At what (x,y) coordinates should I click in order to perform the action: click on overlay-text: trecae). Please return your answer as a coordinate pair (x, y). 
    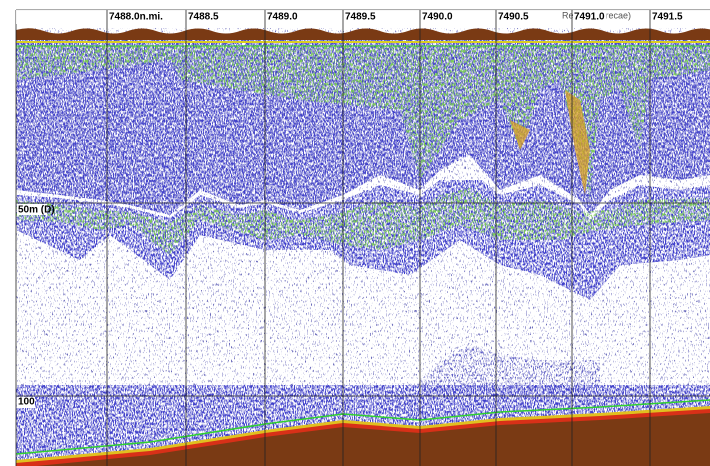
    Looking at the image, I should click on (617, 15).